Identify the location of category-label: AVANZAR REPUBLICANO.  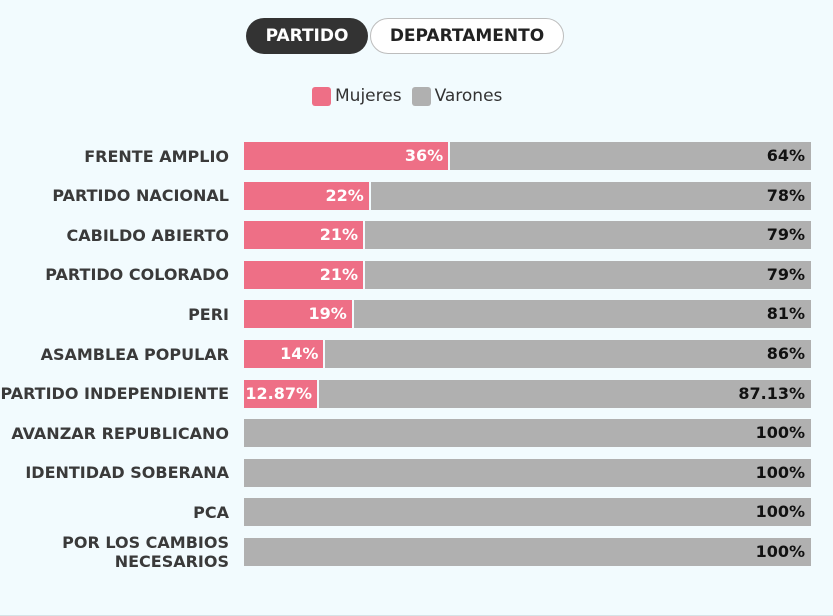
(120, 433).